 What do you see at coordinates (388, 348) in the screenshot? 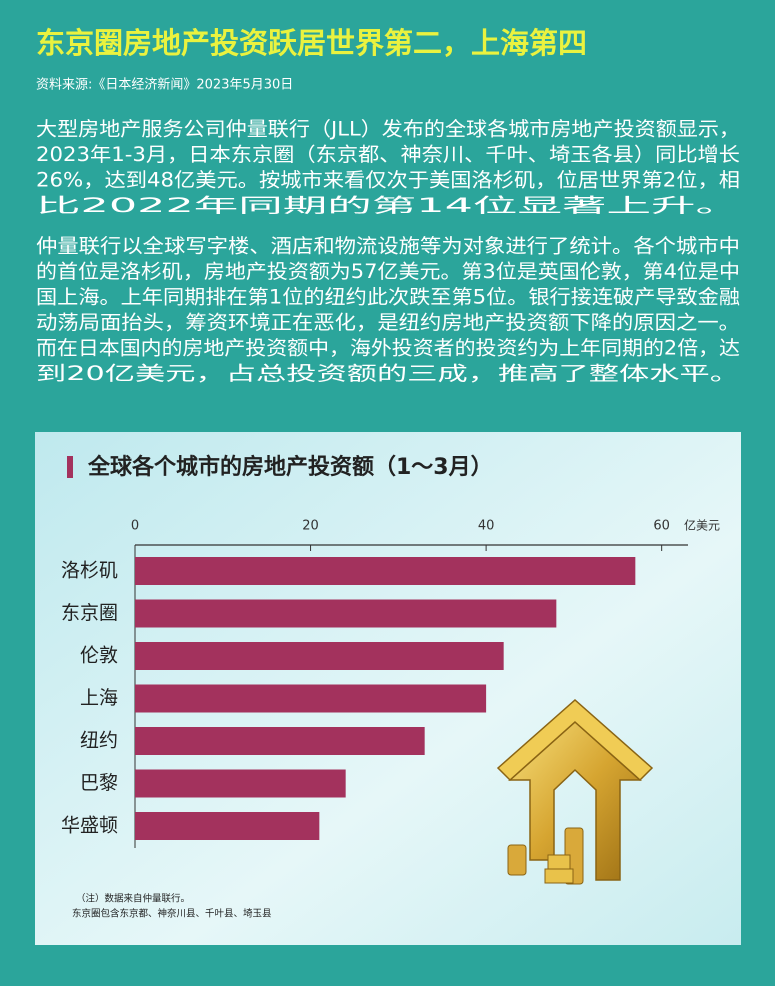
I see `paragraph-line: 而在日本国内的房地产投资额中，海外投资者的投资约为上年同期的2倍，达` at bounding box center [388, 348].